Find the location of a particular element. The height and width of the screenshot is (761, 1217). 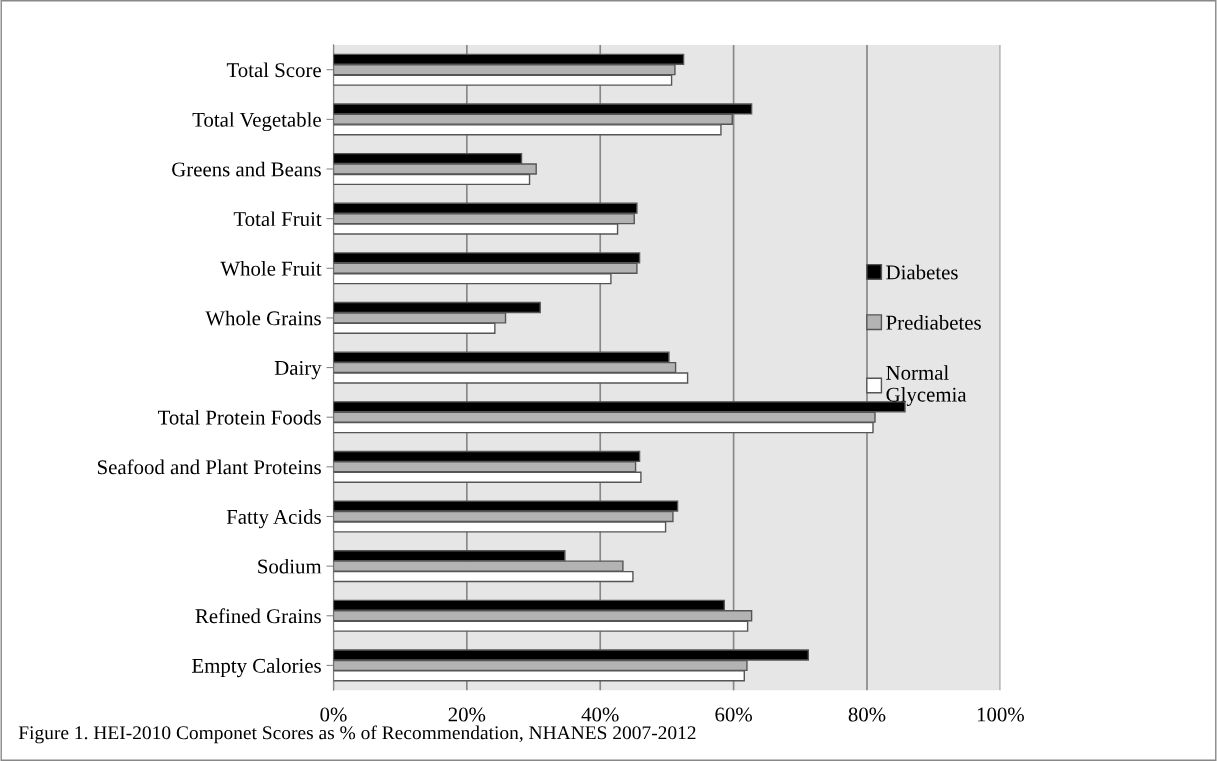

x-tick-label: 0% is located at coordinates (333, 714).